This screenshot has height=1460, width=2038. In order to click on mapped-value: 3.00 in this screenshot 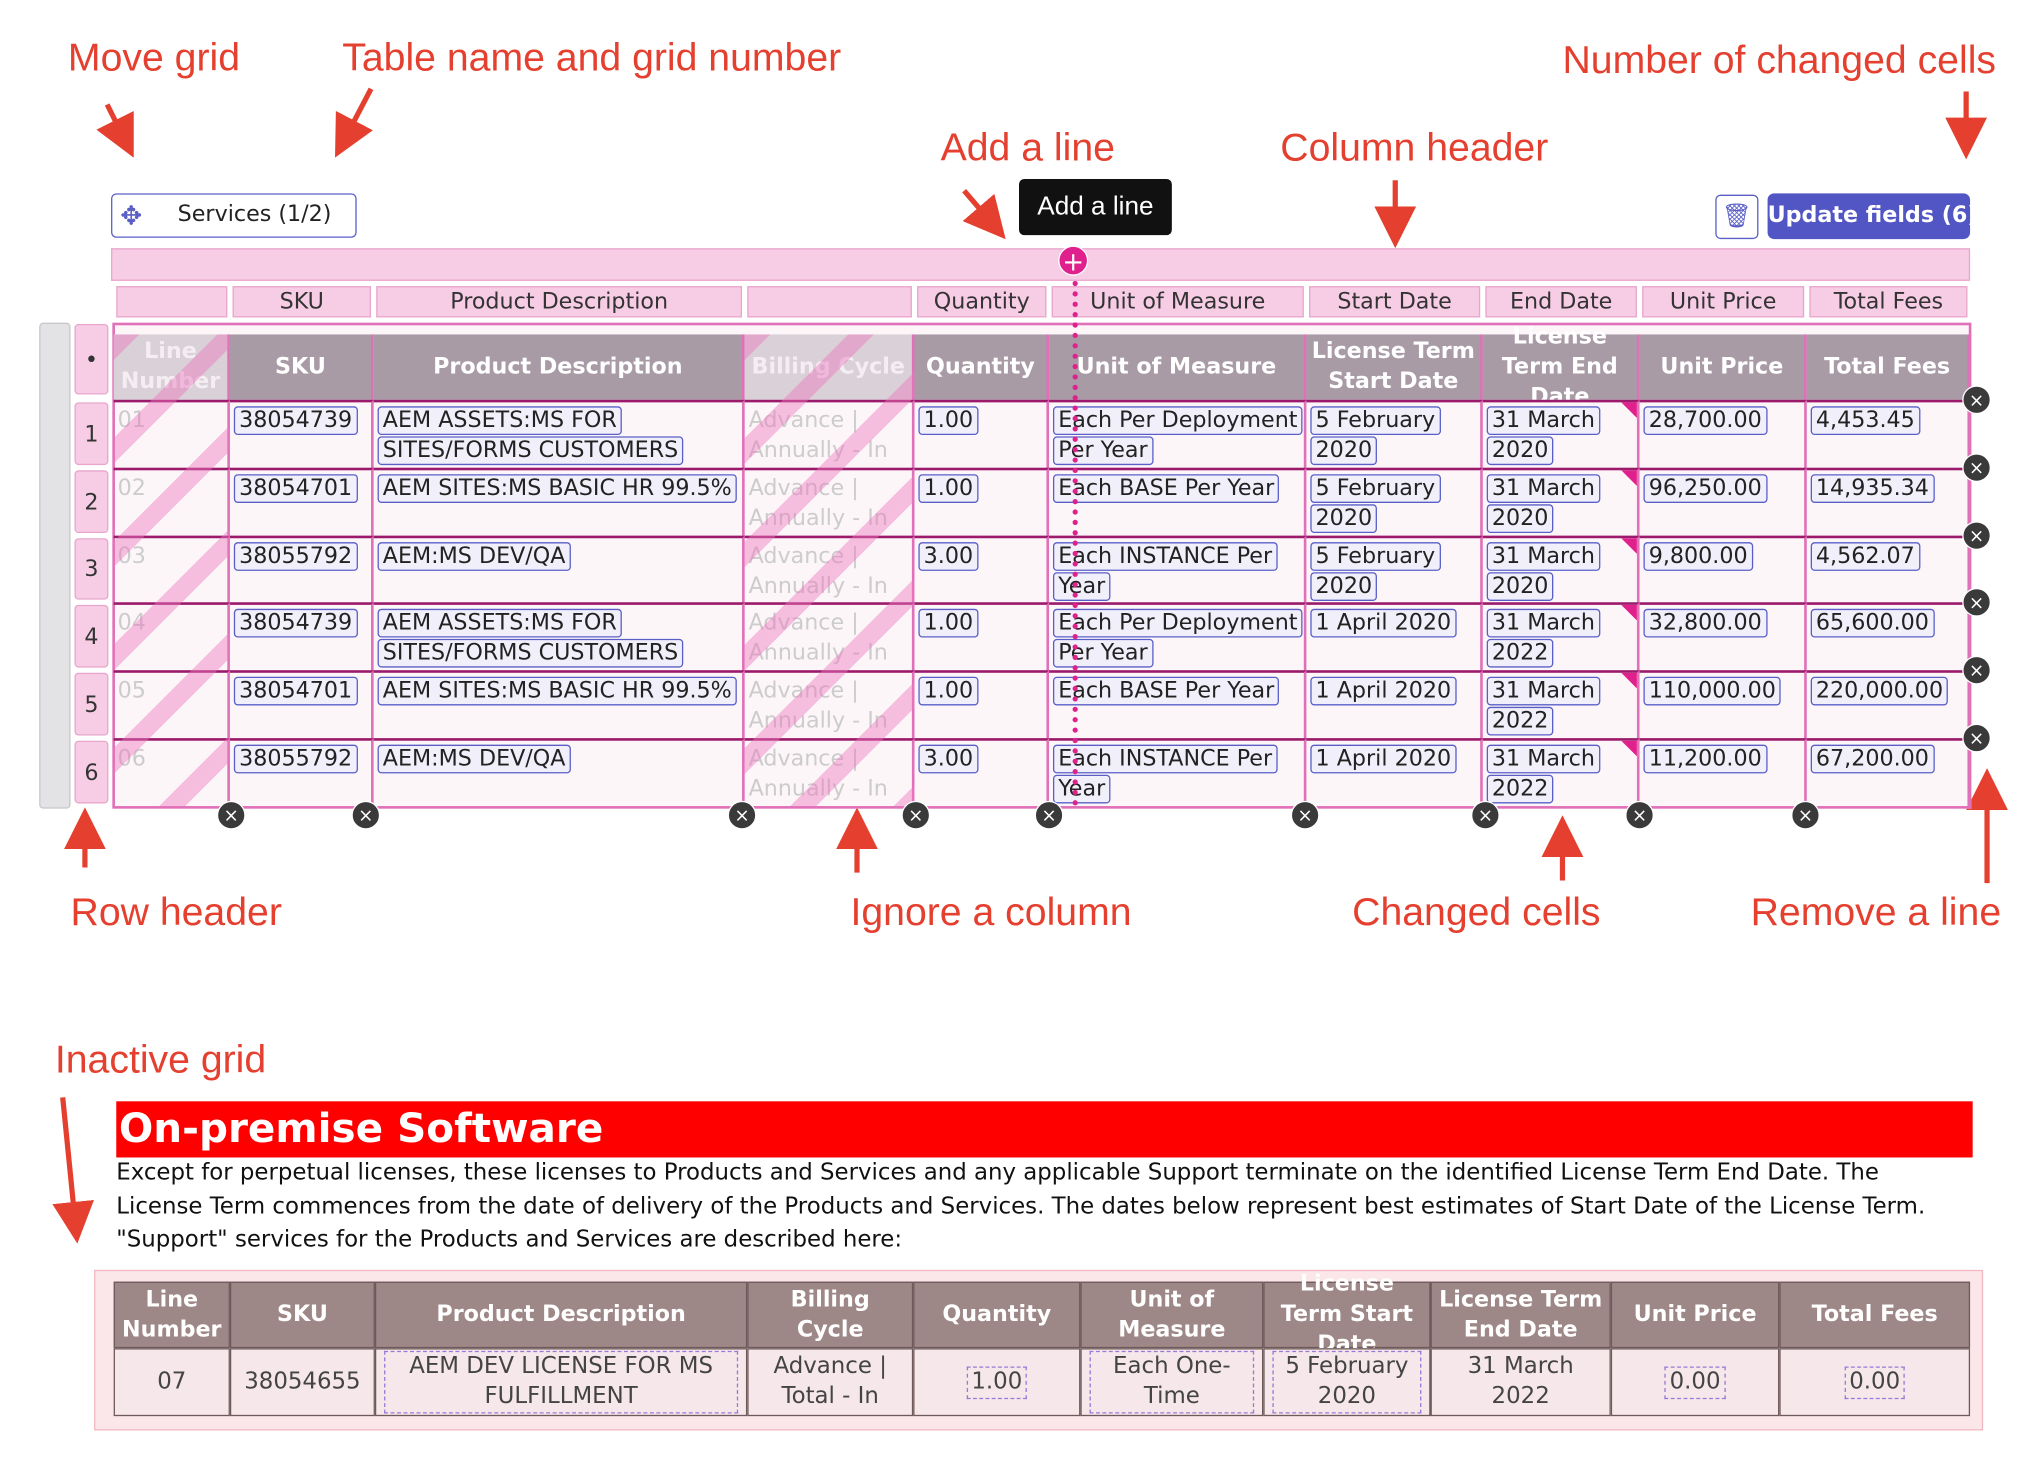, I will do `click(948, 759)`.